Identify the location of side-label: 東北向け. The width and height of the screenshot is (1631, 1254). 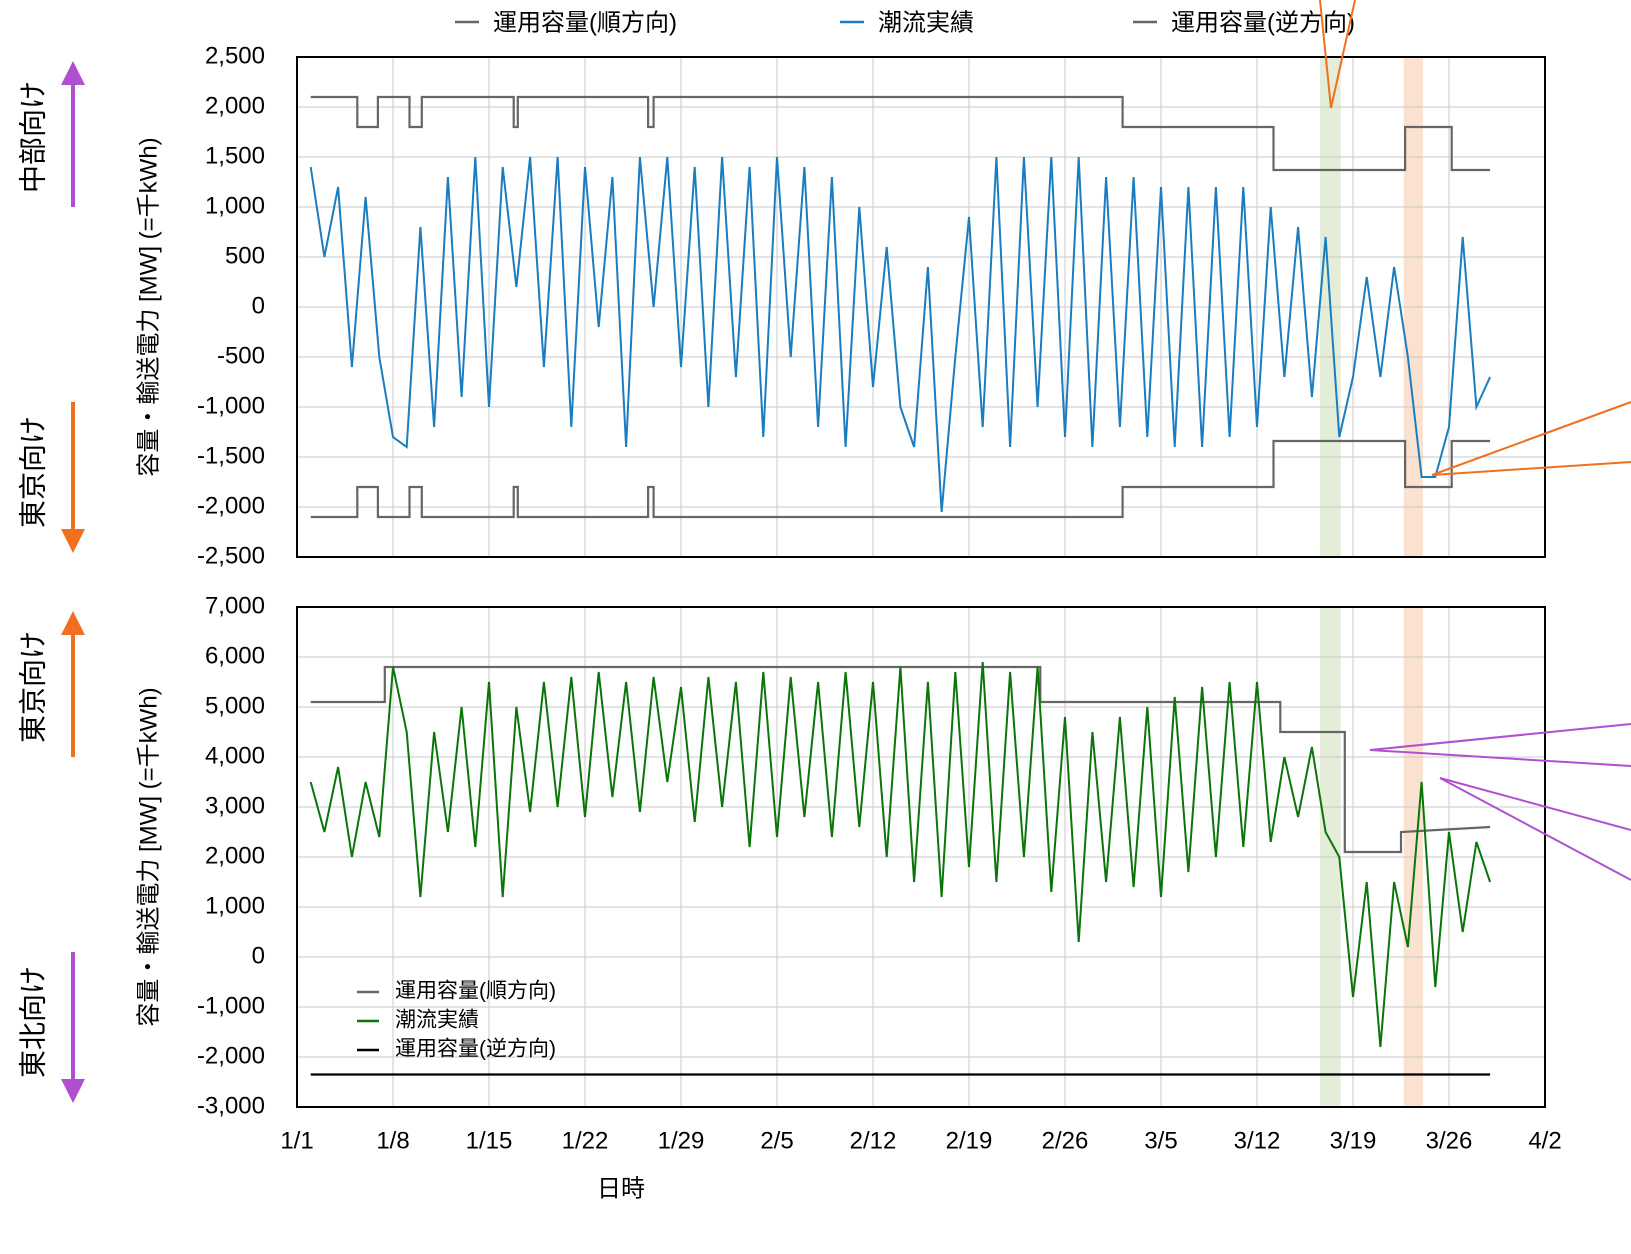
(32, 1022).